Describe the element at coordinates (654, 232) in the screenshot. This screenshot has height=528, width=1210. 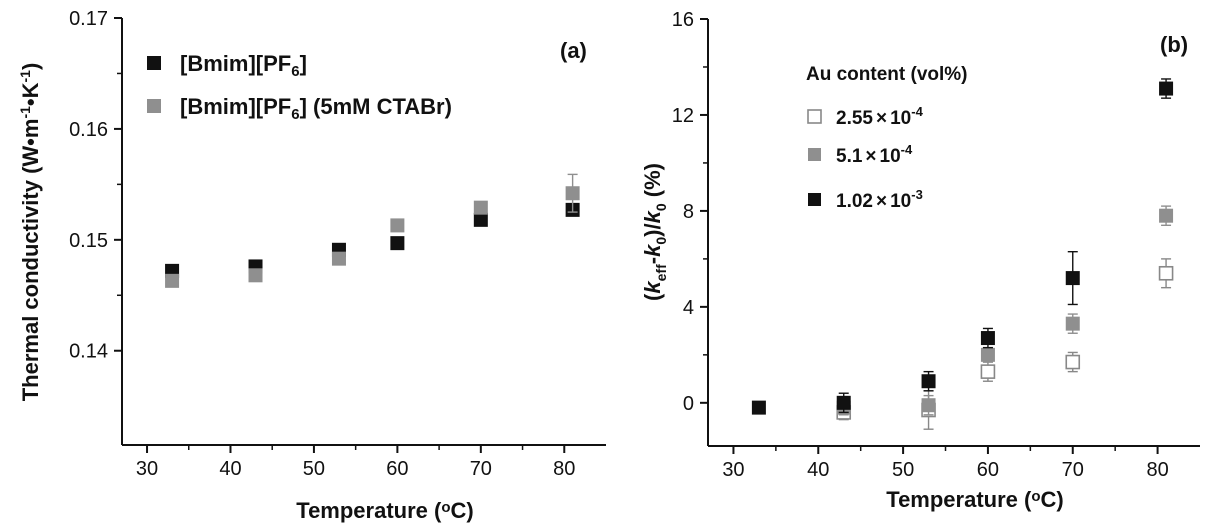
I see `panel-b-y-axis-title: (keff-k0)/k0 (%)` at that location.